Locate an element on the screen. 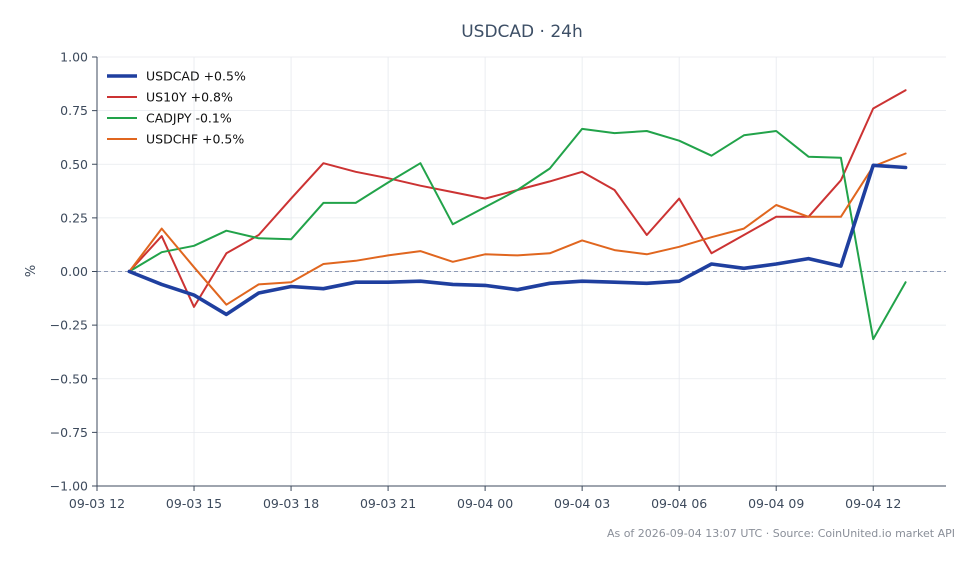 The width and height of the screenshot is (978, 564). y-axis-label: % is located at coordinates (31, 271).